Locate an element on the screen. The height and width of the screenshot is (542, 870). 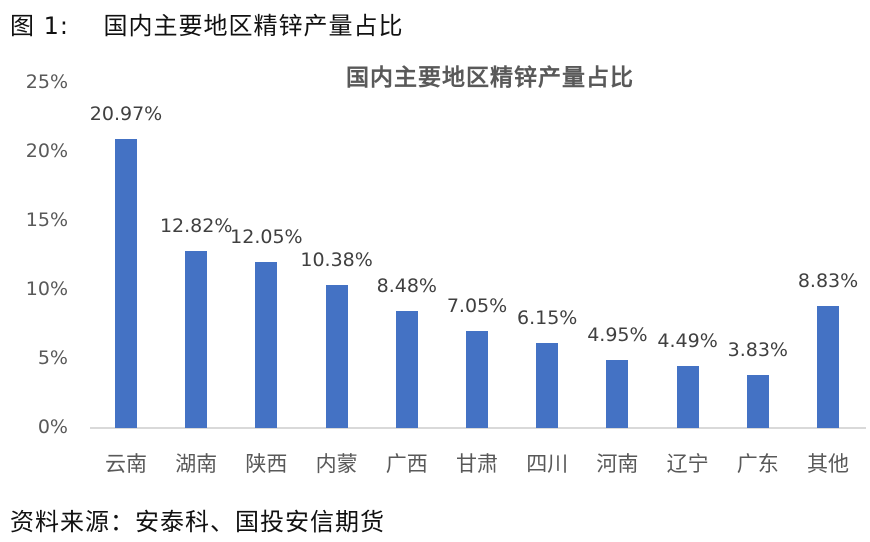
x-tick-label: 辽宁 is located at coordinates (687, 464).